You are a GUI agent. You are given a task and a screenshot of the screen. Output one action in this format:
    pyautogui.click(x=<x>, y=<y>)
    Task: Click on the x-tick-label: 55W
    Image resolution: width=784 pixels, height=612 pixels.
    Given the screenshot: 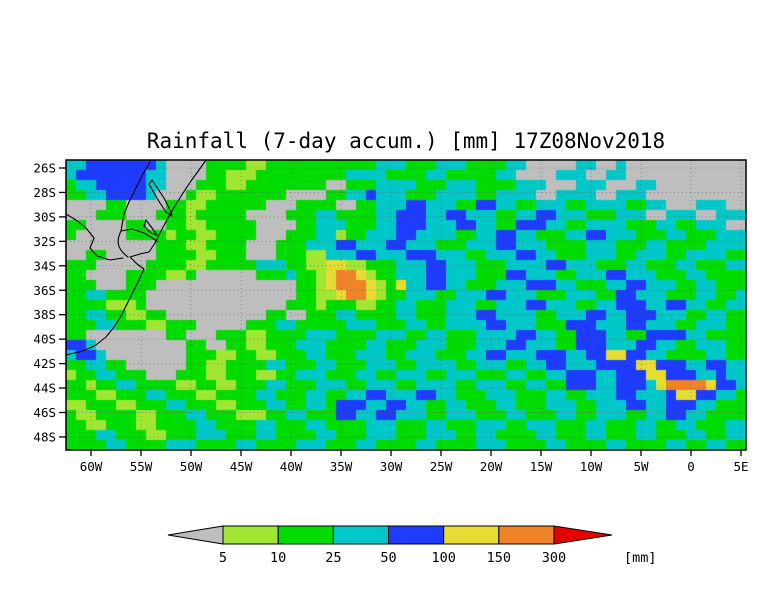 What is the action you would take?
    pyautogui.click(x=141, y=466)
    